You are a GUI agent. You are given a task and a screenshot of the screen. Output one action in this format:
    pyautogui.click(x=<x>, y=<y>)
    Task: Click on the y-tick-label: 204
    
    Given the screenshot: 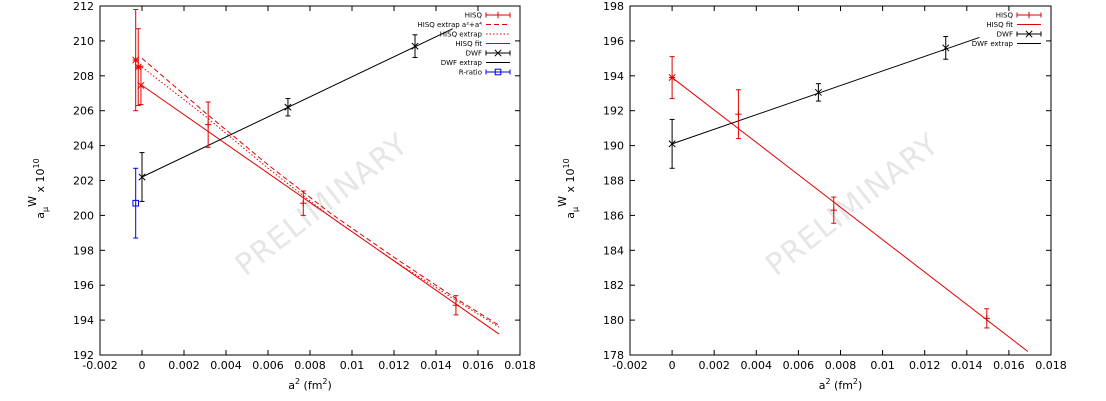 What is the action you would take?
    pyautogui.click(x=83, y=146)
    